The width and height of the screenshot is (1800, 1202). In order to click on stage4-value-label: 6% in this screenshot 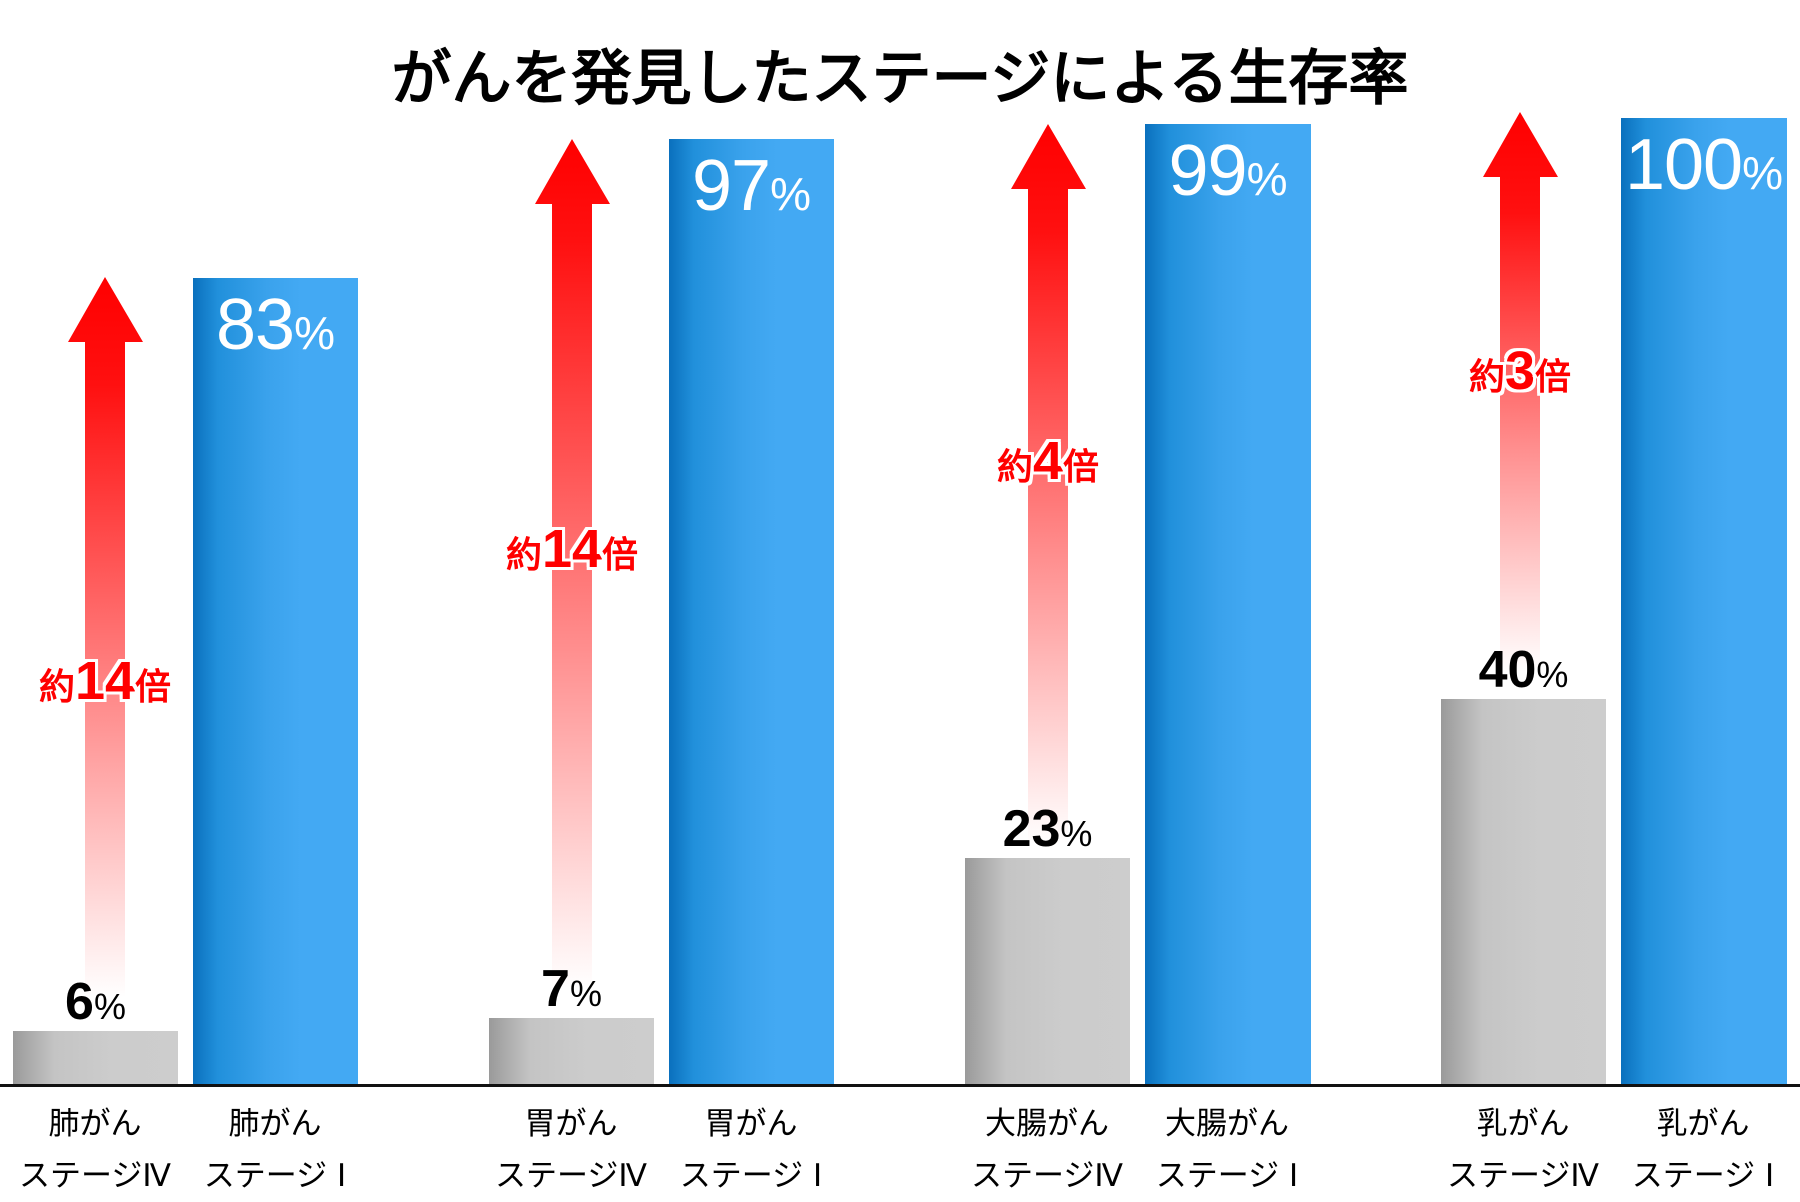, I will do `click(95, 1002)`.